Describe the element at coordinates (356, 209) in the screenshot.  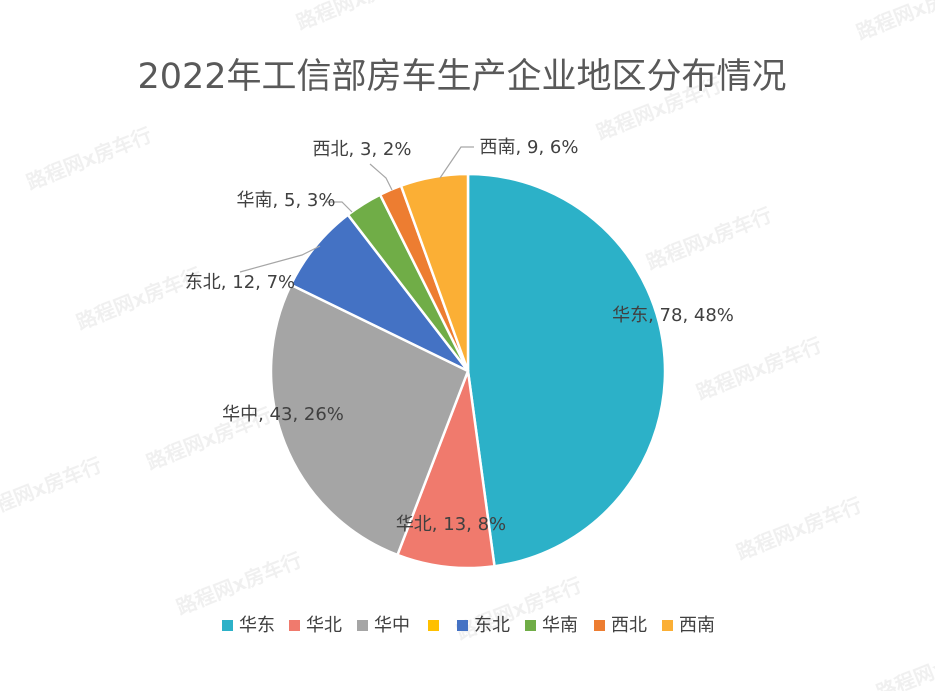
I see `leader-lines` at that location.